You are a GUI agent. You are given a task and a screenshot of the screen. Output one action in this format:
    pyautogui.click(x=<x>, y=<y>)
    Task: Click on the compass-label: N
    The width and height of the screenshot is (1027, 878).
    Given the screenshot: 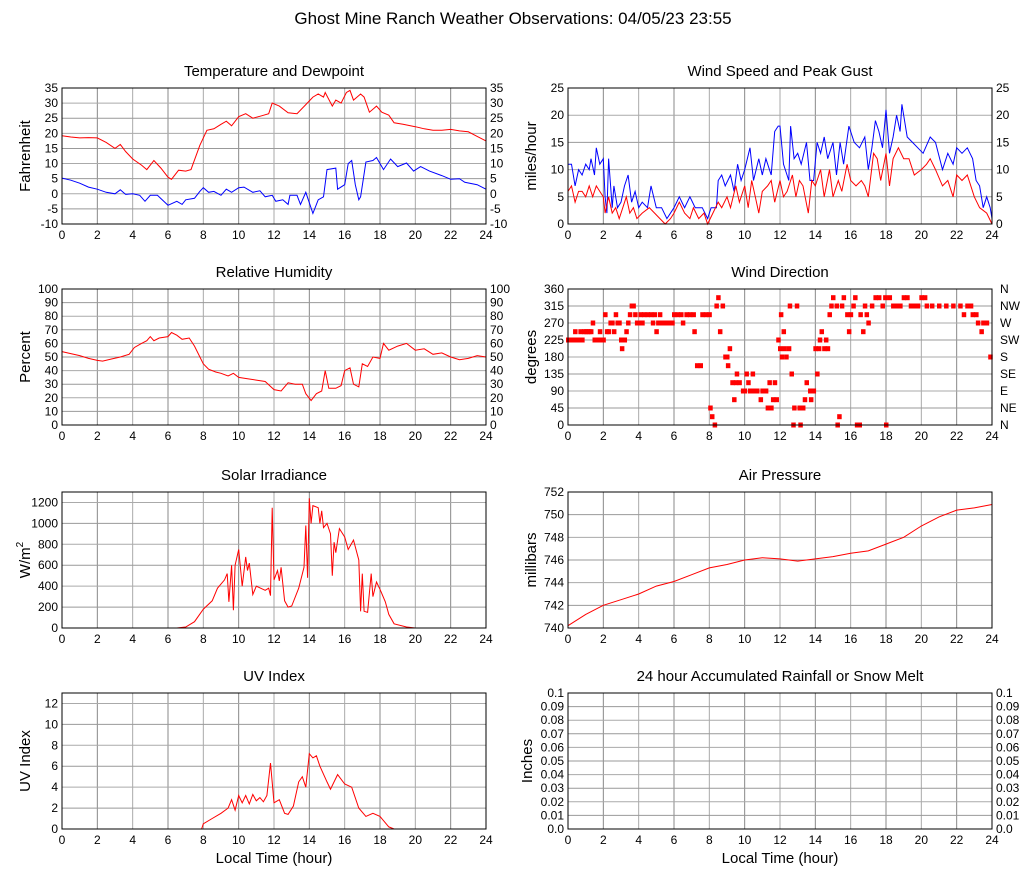 What is the action you would take?
    pyautogui.click(x=1004, y=289)
    